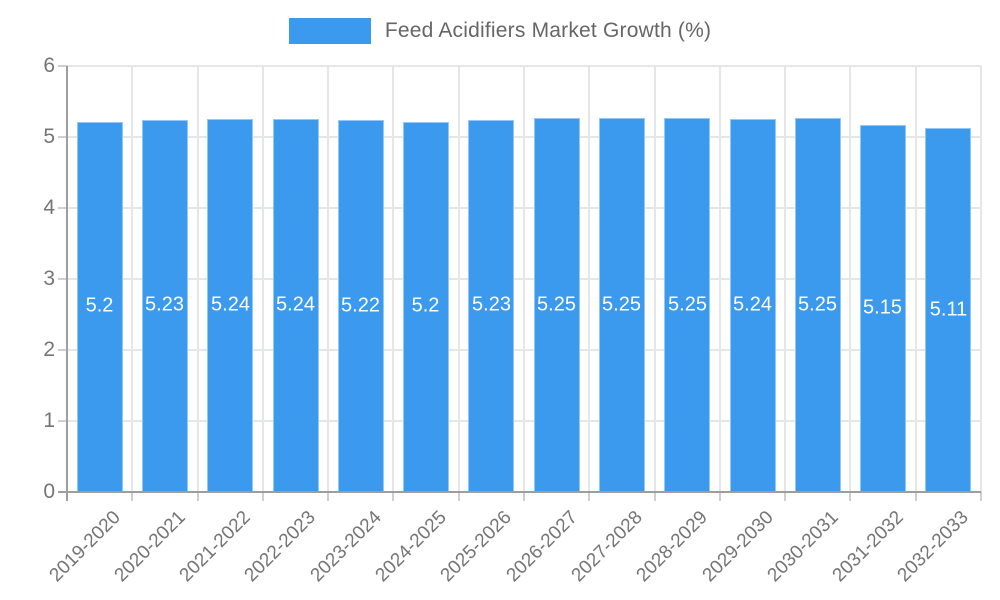  What do you see at coordinates (49, 207) in the screenshot?
I see `y-axis-label: 4` at bounding box center [49, 207].